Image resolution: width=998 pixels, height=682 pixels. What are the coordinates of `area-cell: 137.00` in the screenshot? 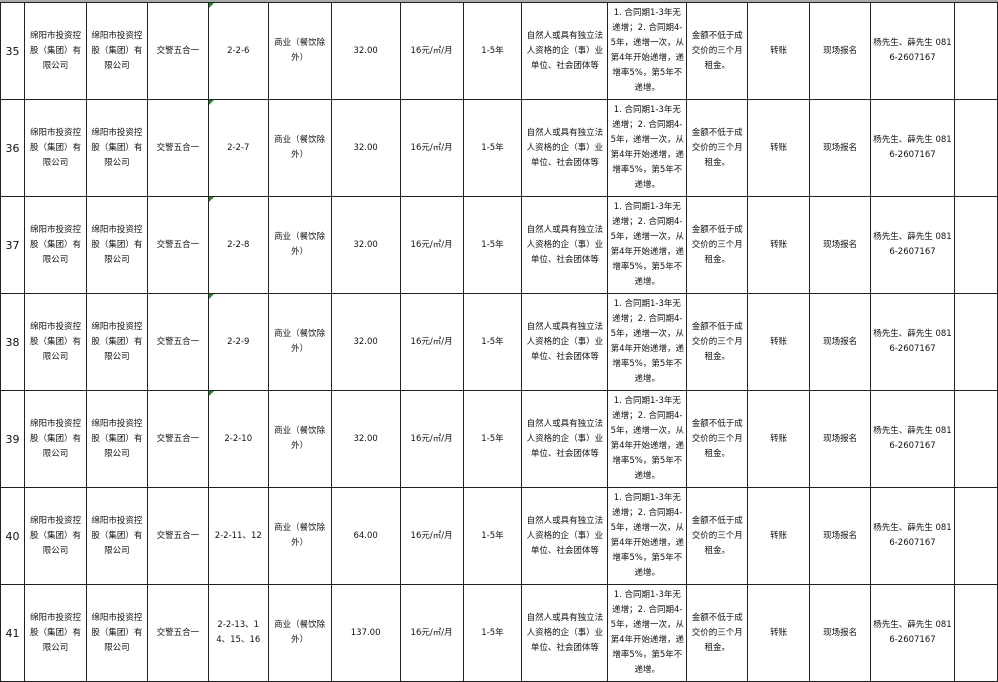 It's located at (365, 633).